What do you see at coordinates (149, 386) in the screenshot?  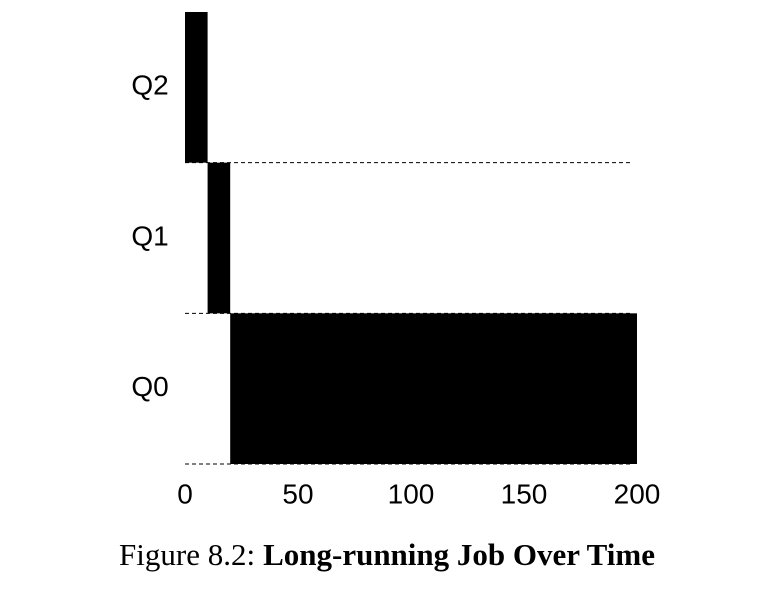 I see `lane-label: Q0` at bounding box center [149, 386].